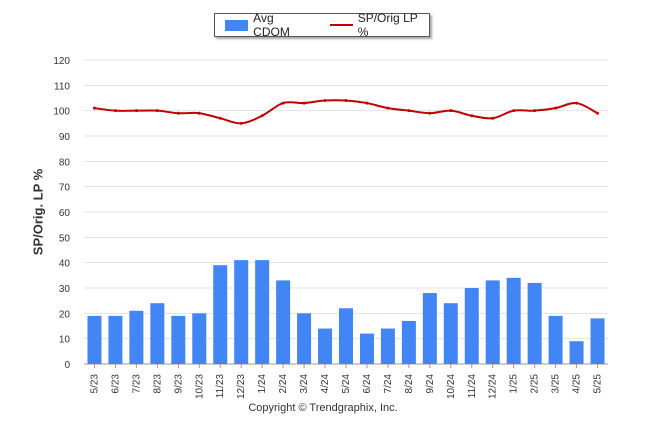  I want to click on line-series, so click(346, 112).